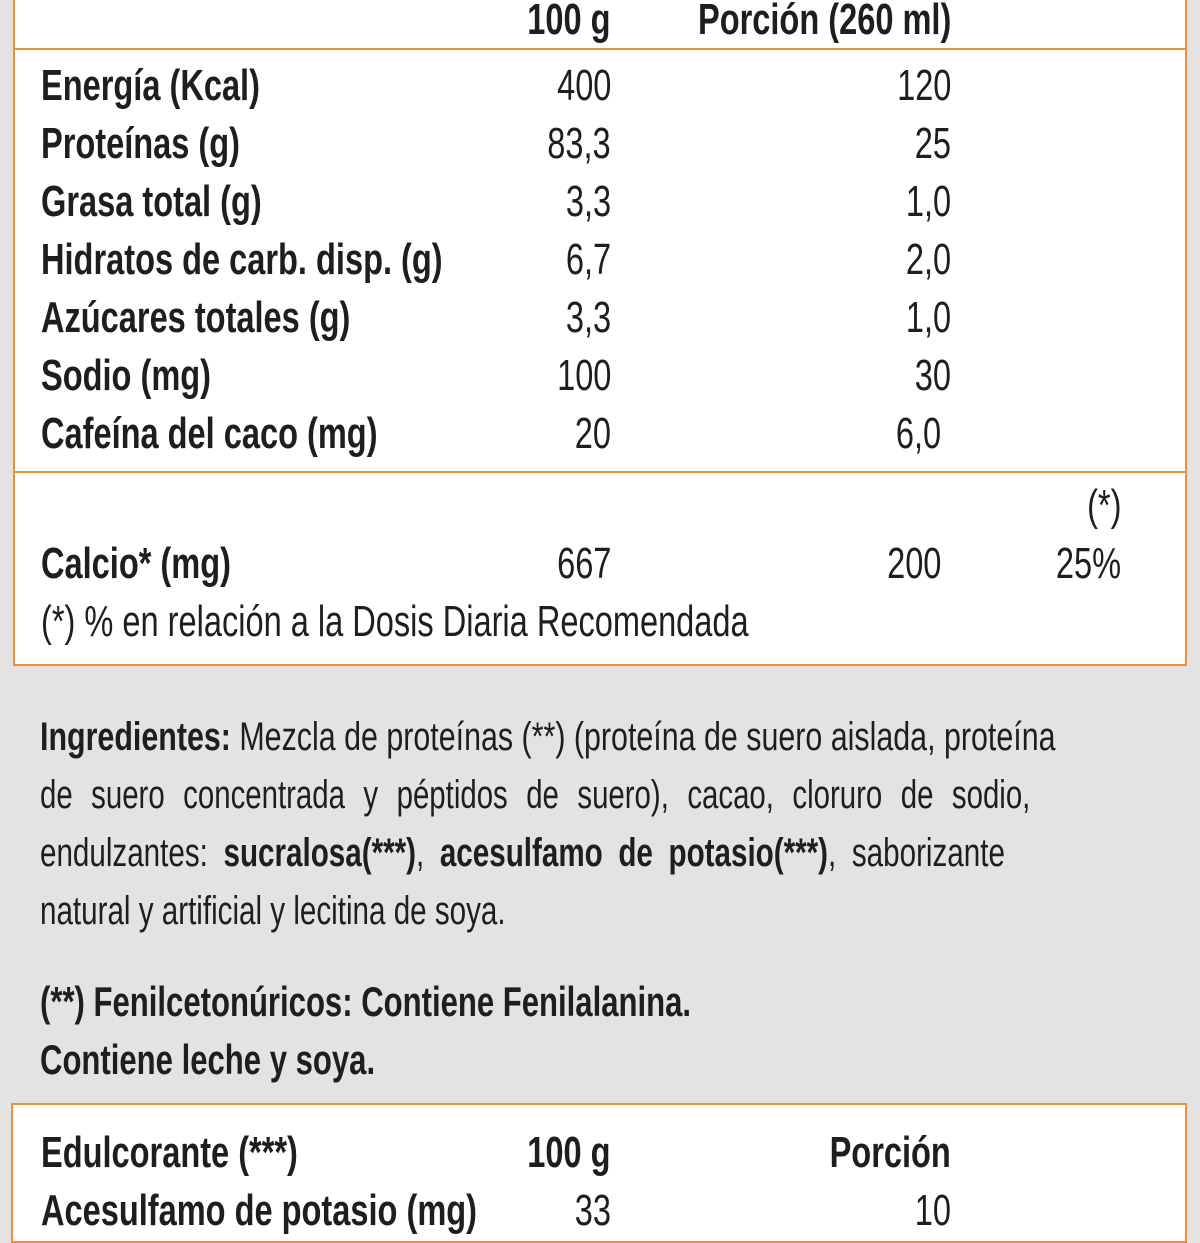  I want to click on row-label: Grasa total (g), so click(151, 201).